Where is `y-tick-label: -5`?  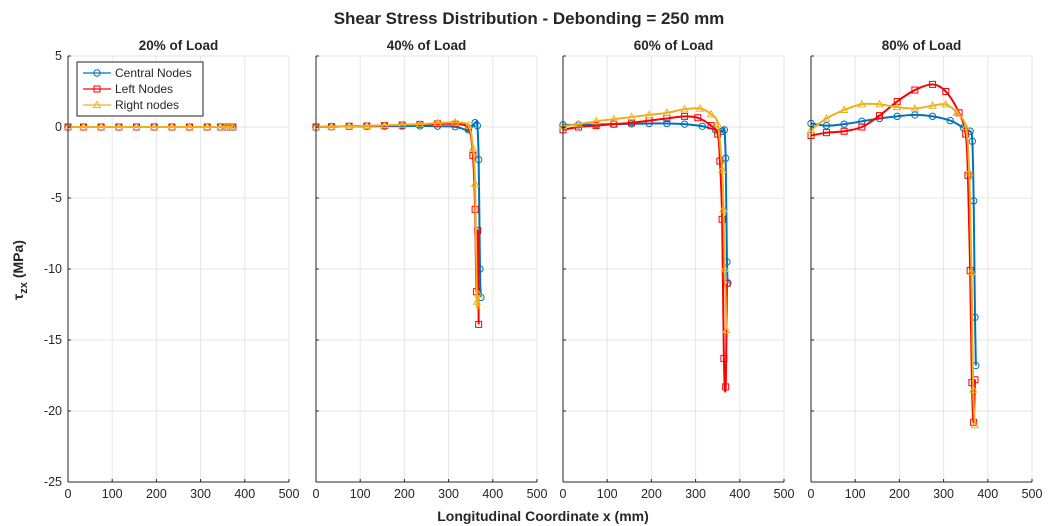 y-tick-label: -5 is located at coordinates (56, 198).